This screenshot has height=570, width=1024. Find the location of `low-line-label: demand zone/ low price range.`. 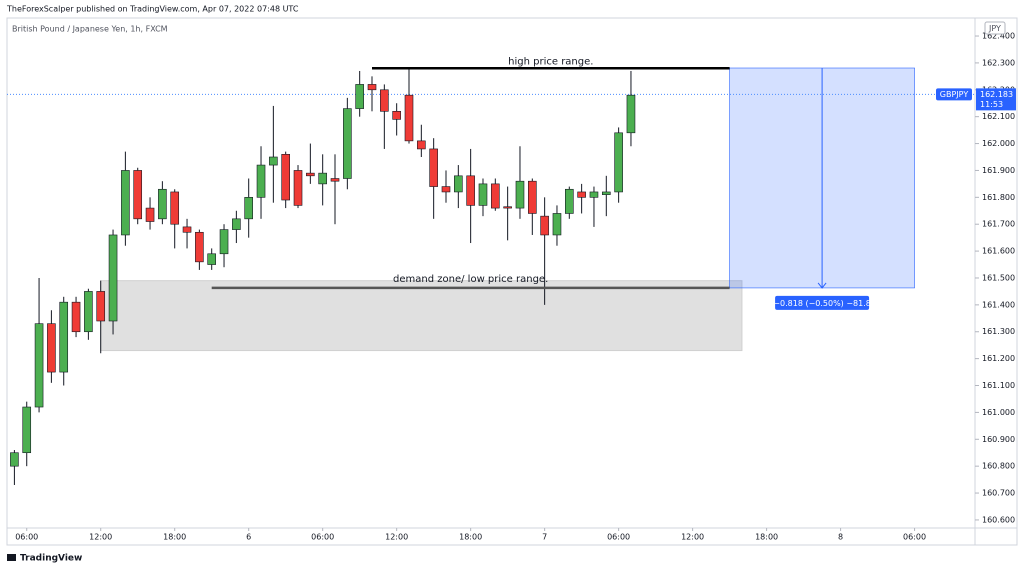

low-line-label: demand zone/ low price range. is located at coordinates (470, 279).